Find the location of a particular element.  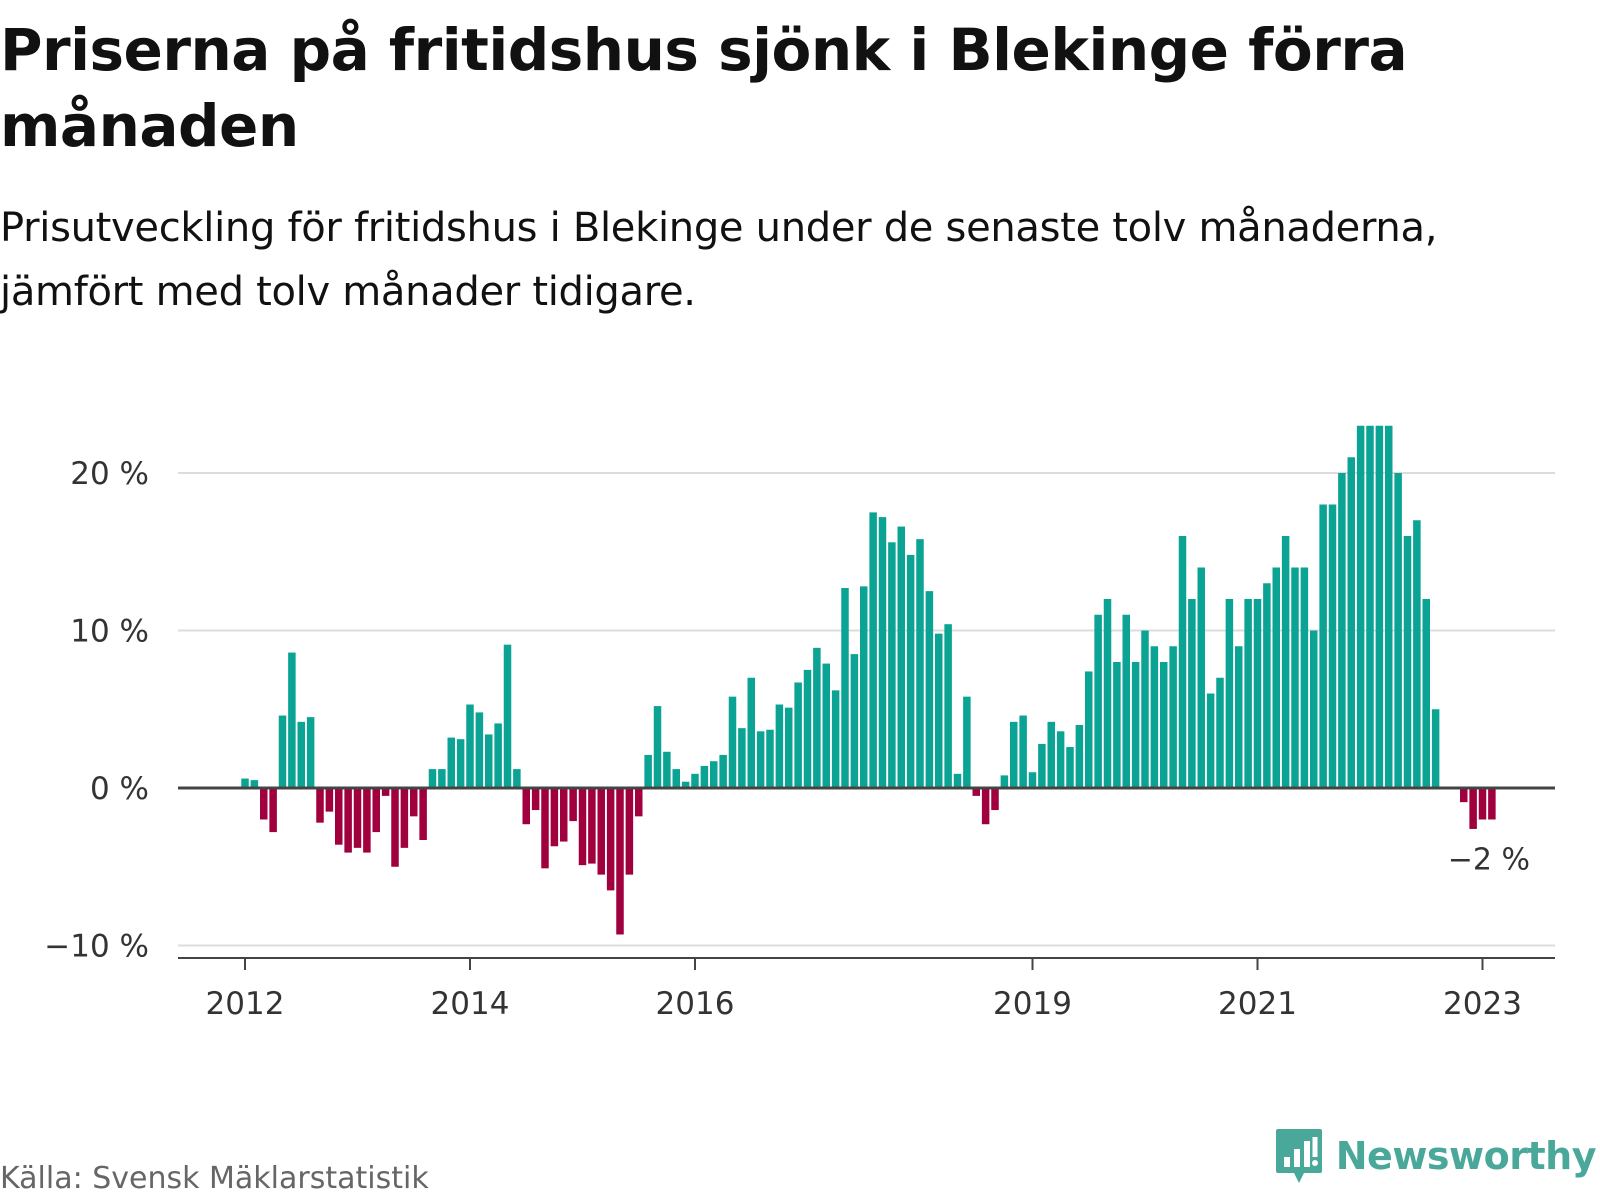

y-axis: −10 % 0 % 10 % 20 % is located at coordinates (96, 710).